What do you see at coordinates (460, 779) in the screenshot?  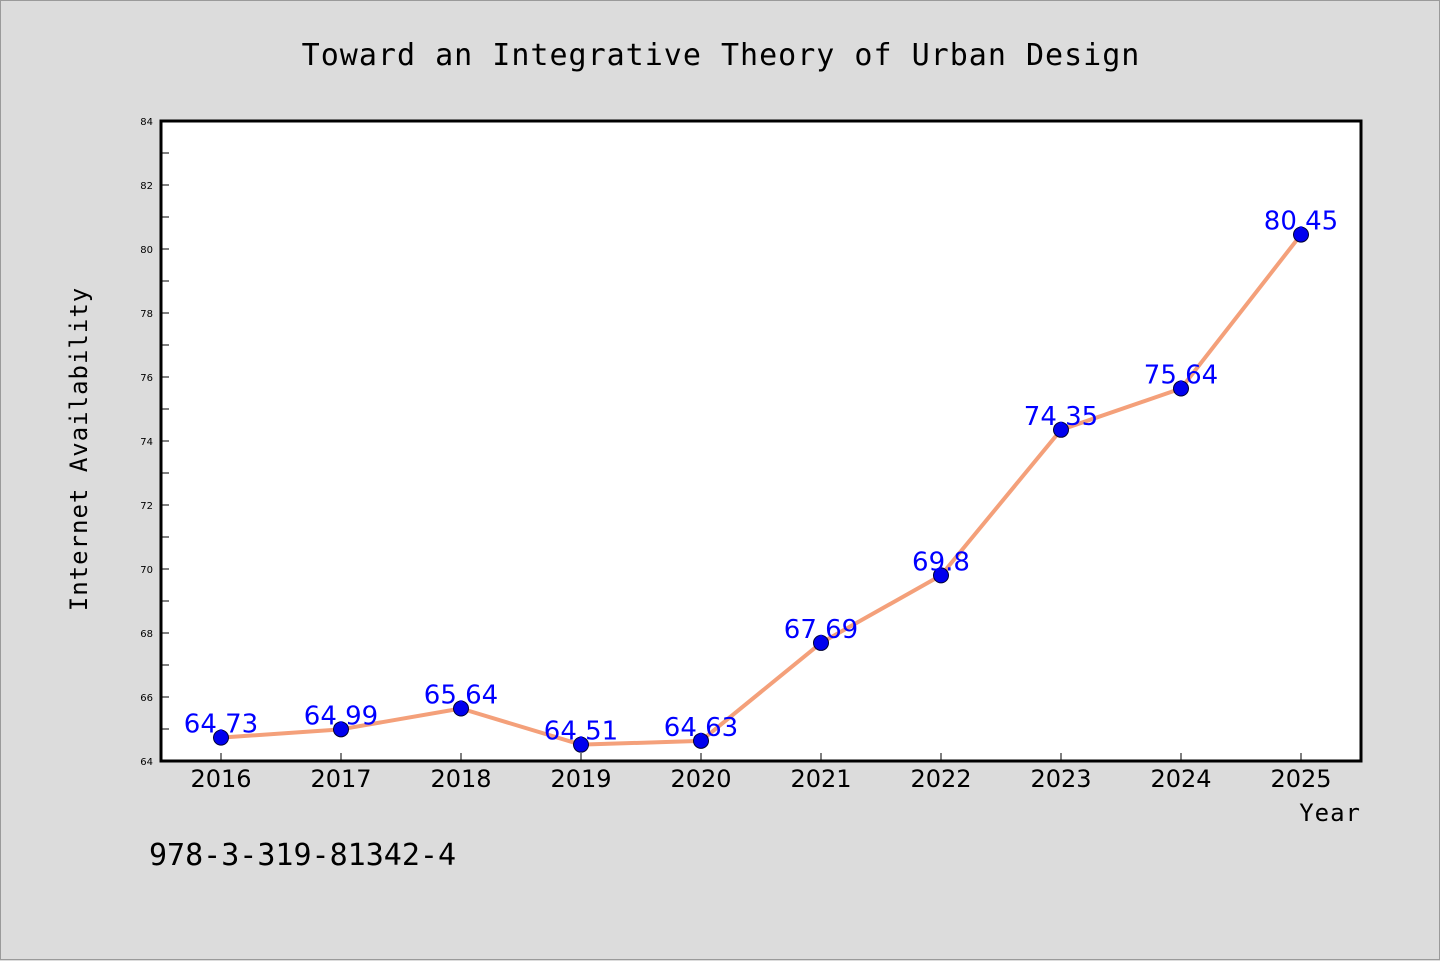 I see `x-tick-label: 2018` at bounding box center [460, 779].